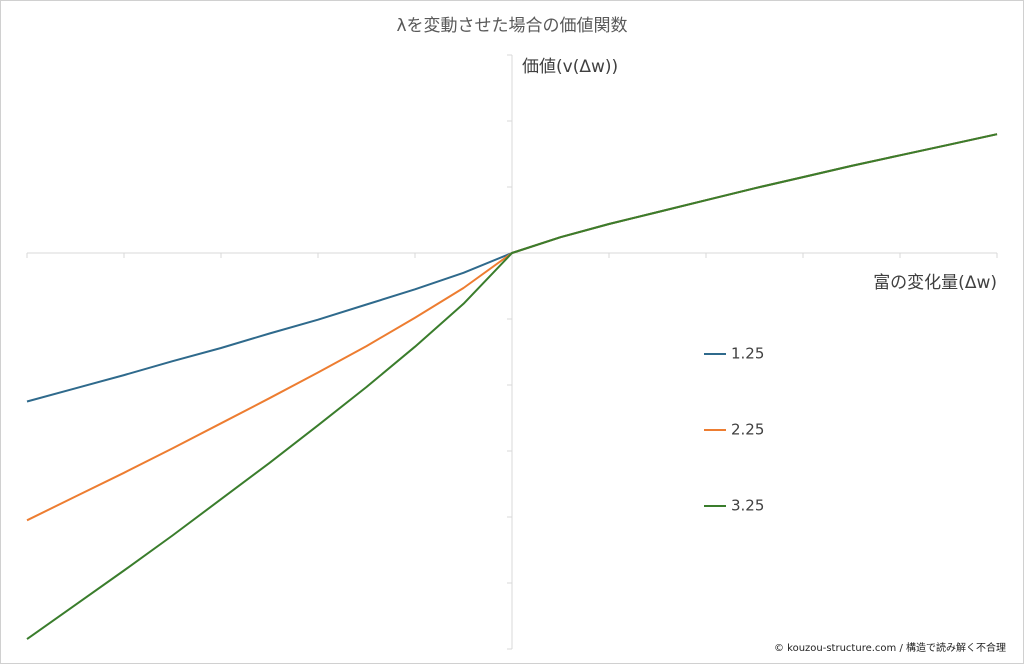 The image size is (1024, 664). Describe the element at coordinates (935, 283) in the screenshot. I see `x-axis-title: 富の変化量(Δw)` at that location.